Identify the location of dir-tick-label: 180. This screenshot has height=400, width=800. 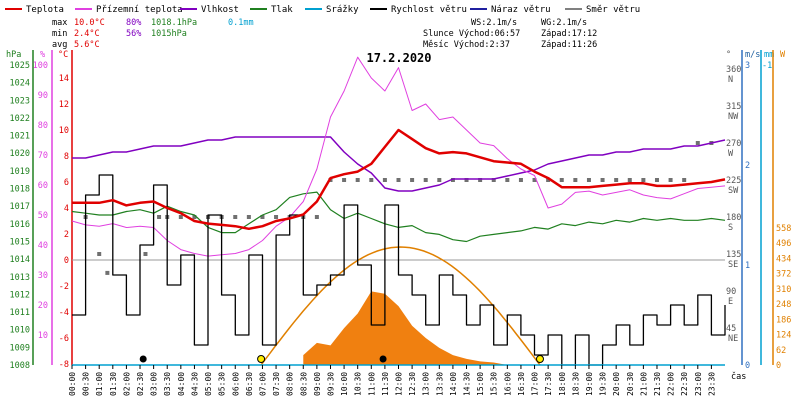
(733, 218).